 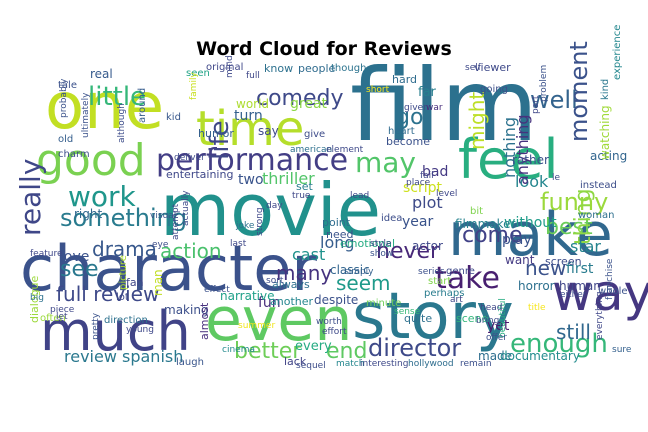 I want to click on word-actually: actually, so click(x=186, y=208).